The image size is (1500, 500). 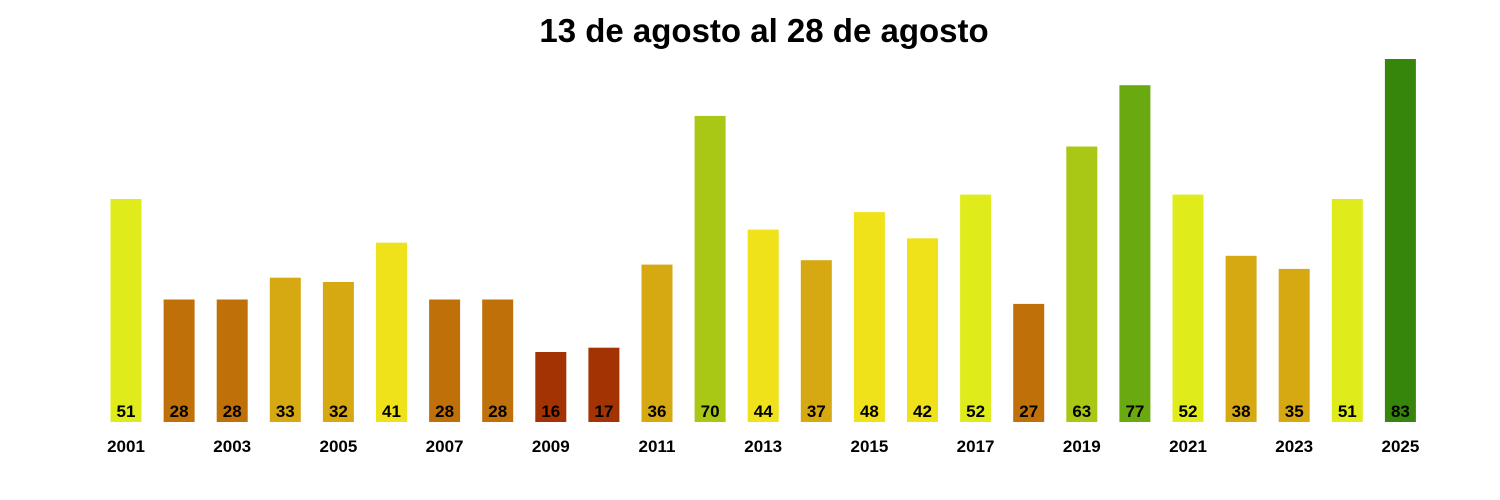 What do you see at coordinates (1400, 240) in the screenshot?
I see `bar-2025` at bounding box center [1400, 240].